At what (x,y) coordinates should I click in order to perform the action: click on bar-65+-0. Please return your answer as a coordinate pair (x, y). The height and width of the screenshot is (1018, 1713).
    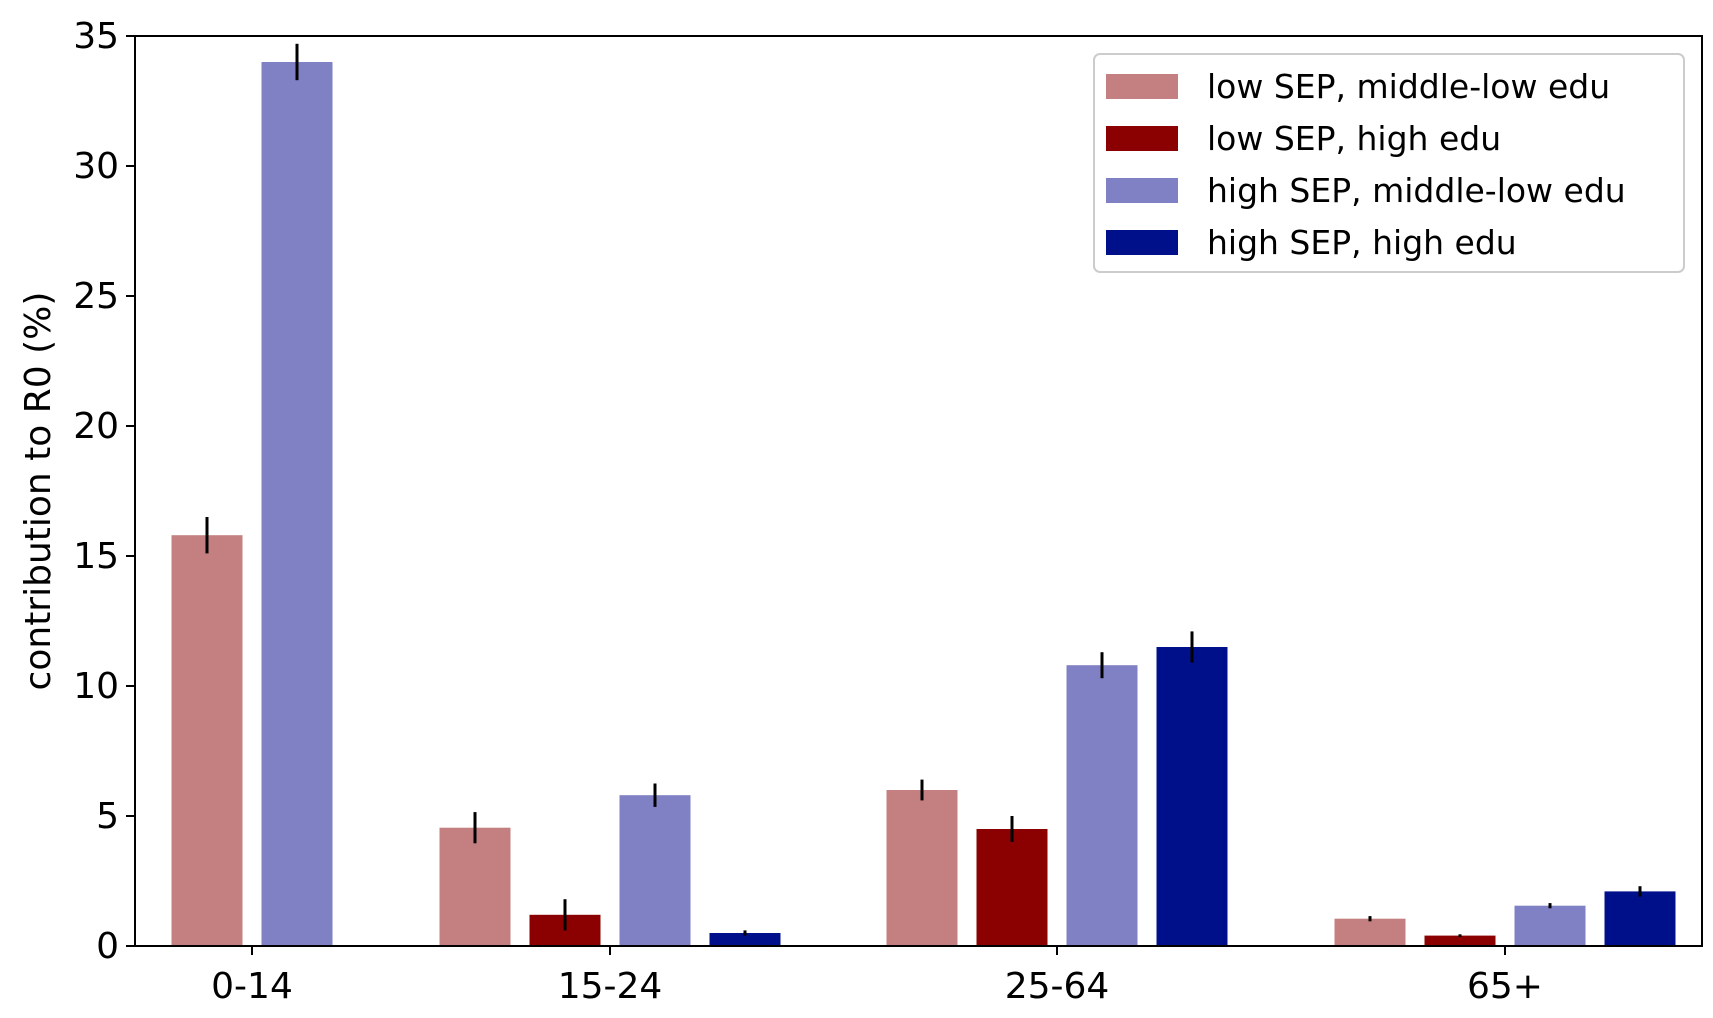
    Looking at the image, I should click on (1370, 932).